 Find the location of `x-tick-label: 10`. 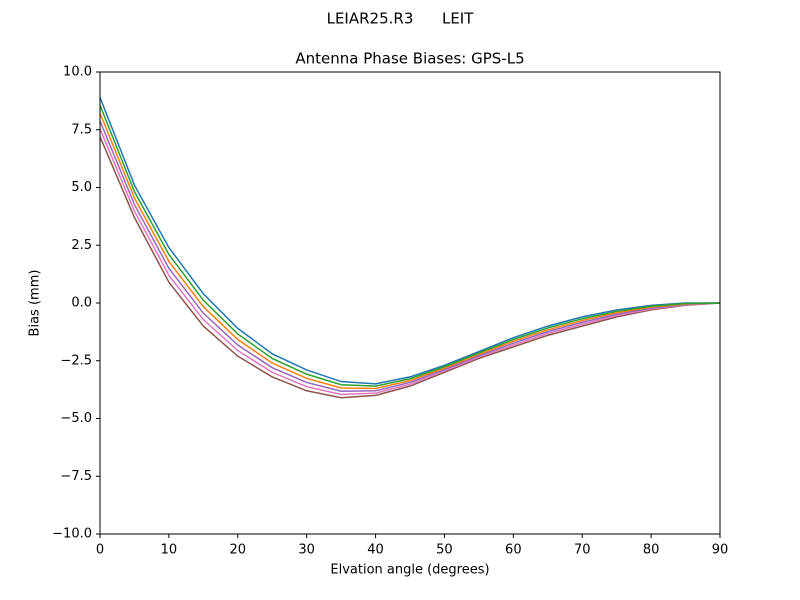

x-tick-label: 10 is located at coordinates (169, 550).